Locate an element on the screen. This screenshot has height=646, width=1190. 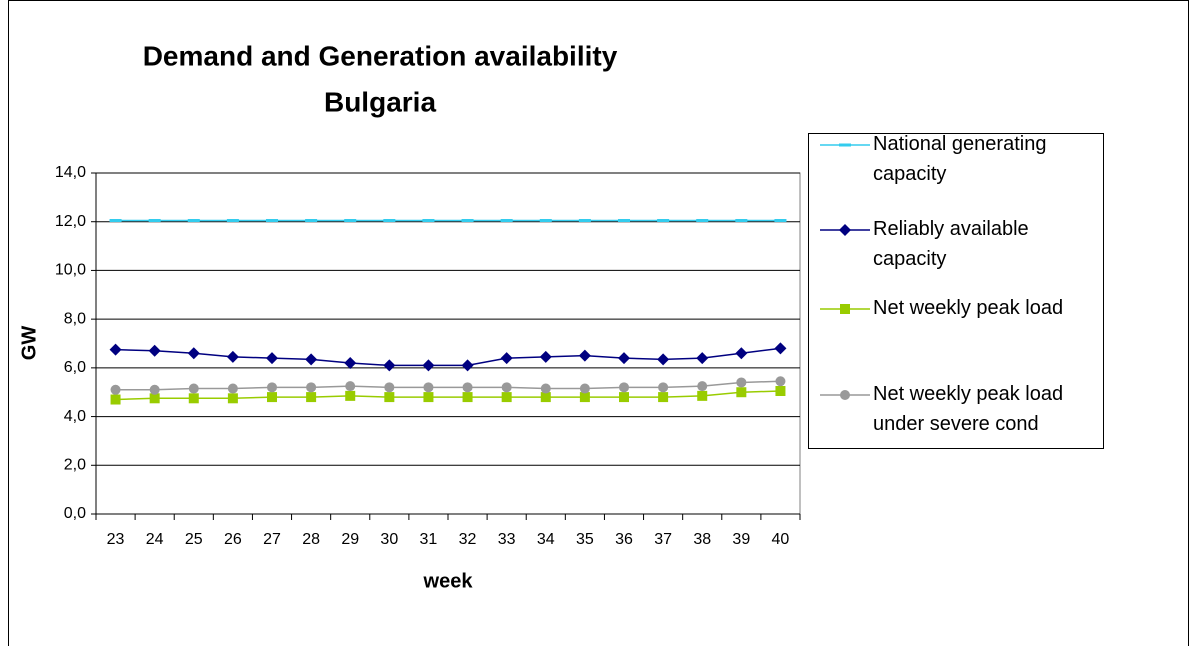
legend-label: Reliably available capacity is located at coordinates (951, 244).